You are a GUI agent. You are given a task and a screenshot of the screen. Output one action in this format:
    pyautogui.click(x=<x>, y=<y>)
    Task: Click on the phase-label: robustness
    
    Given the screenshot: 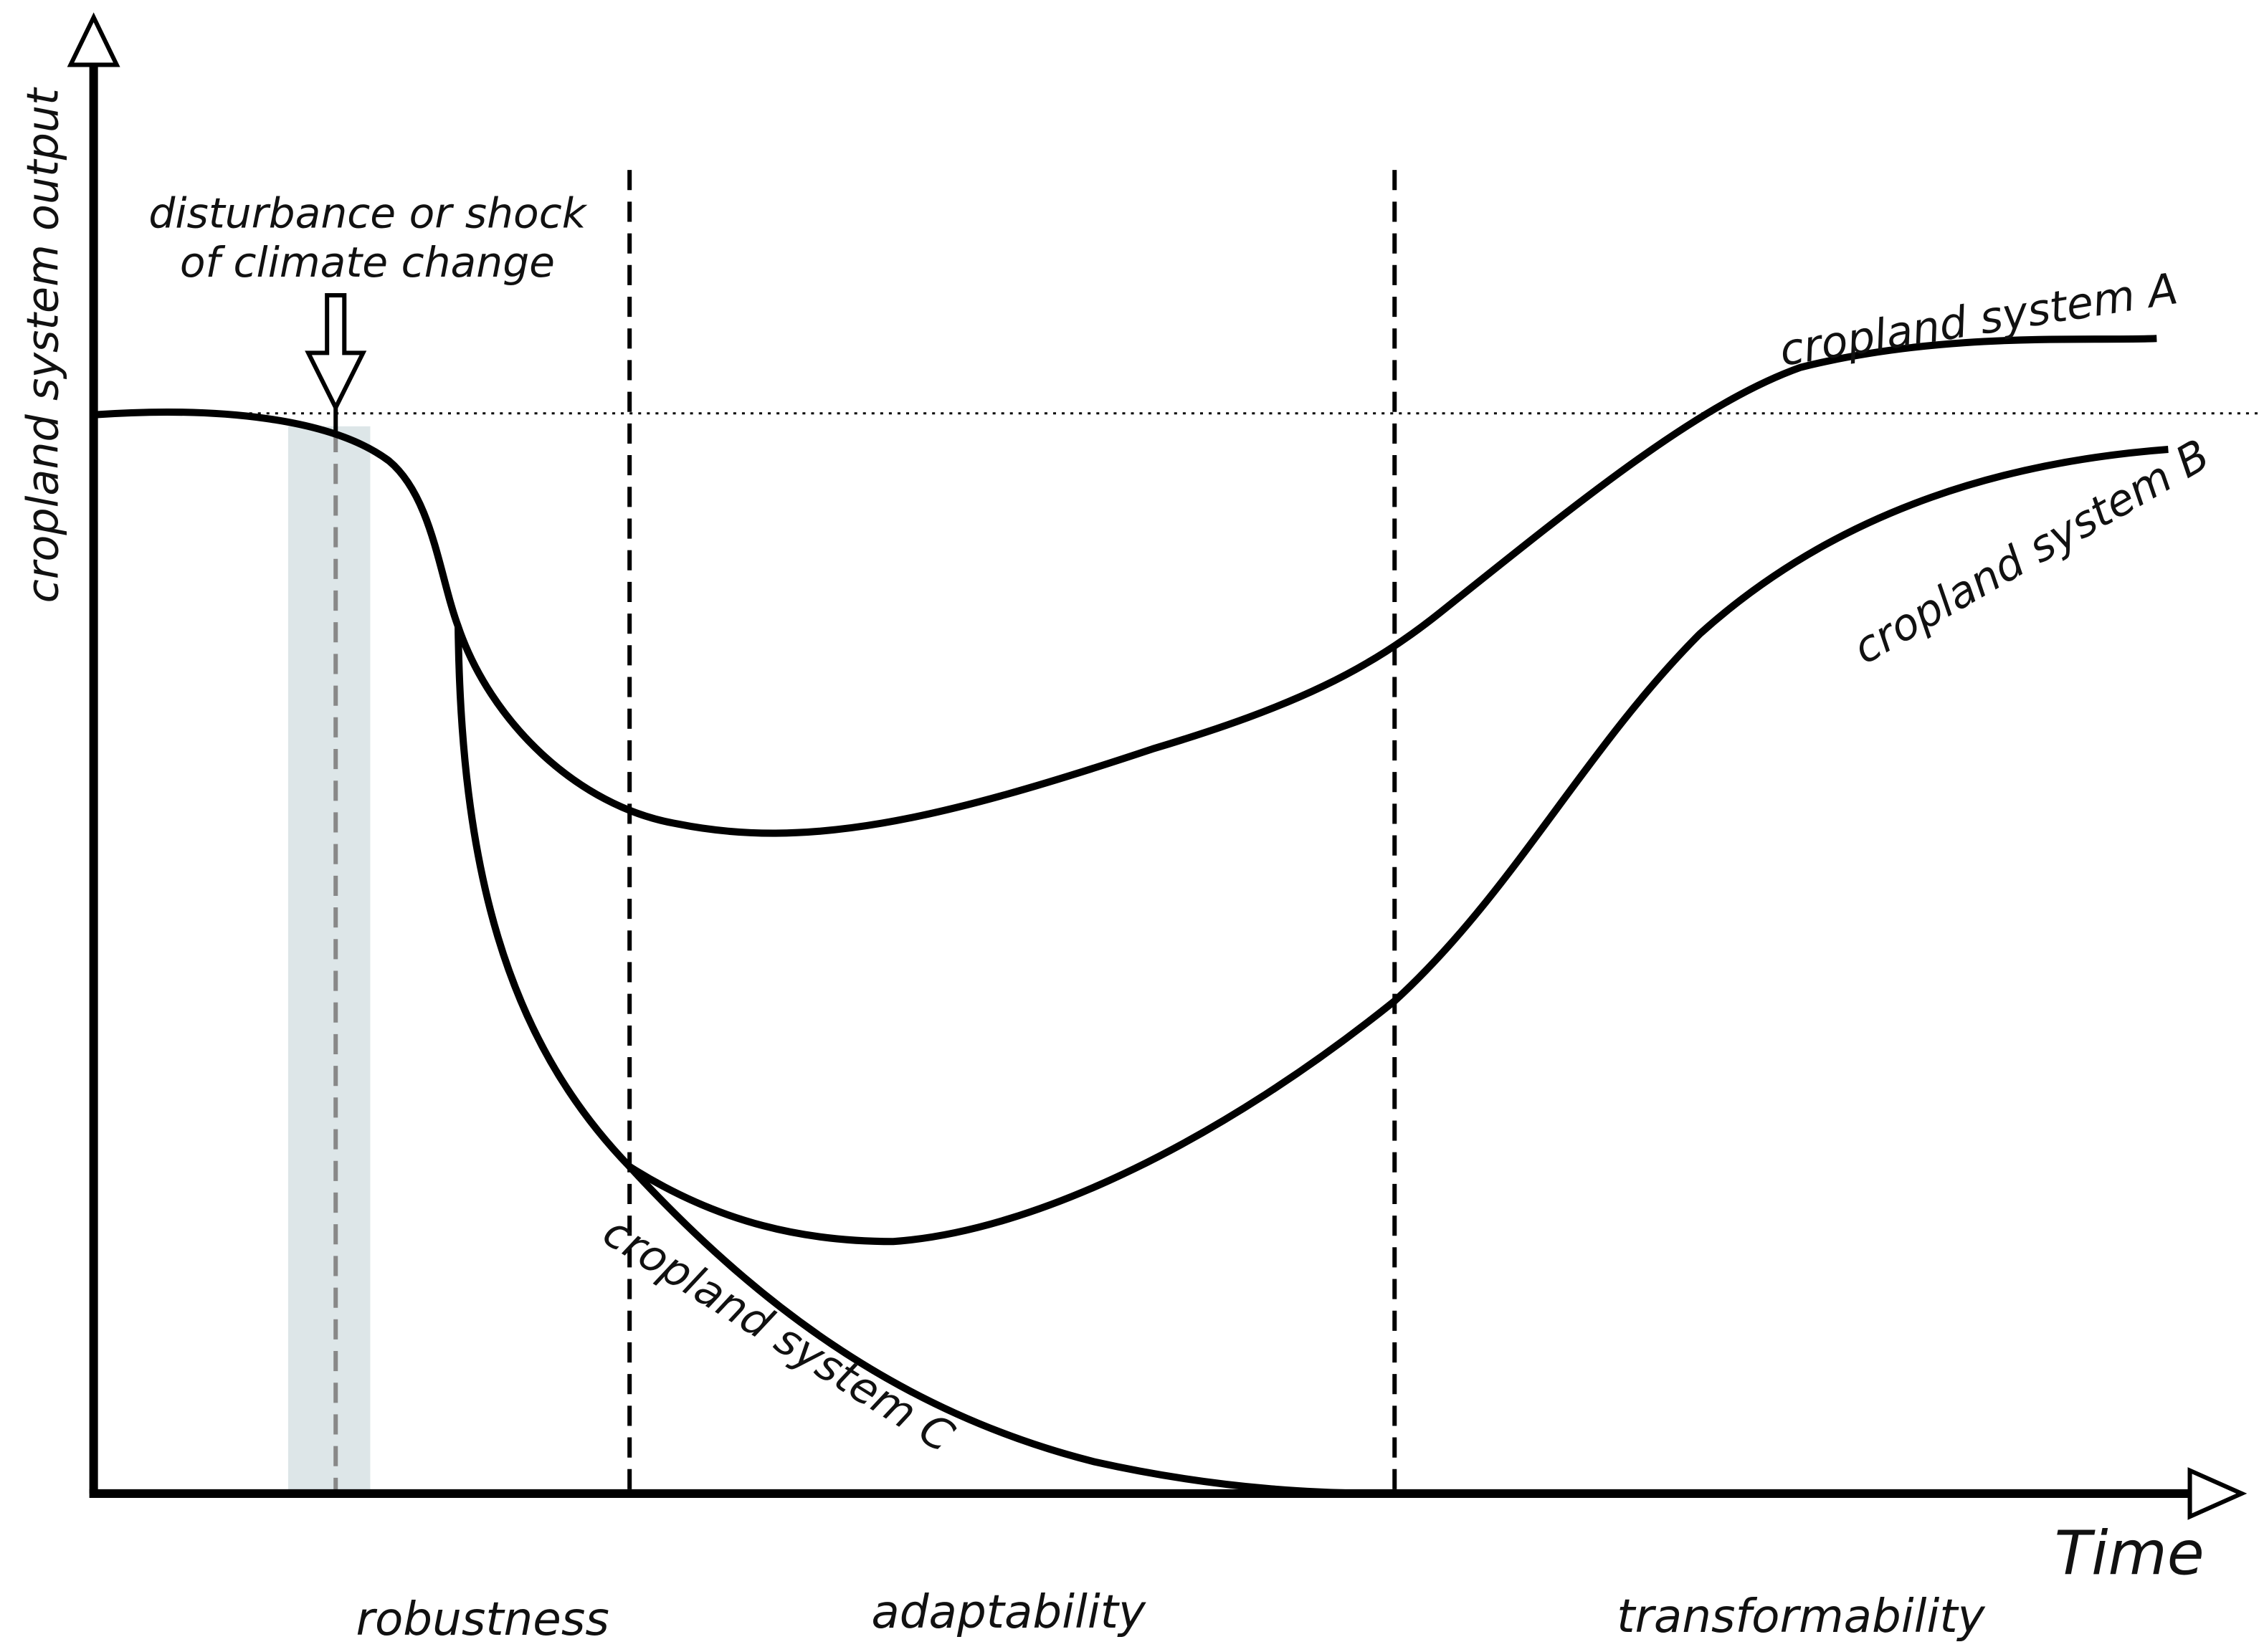 What is the action you would take?
    pyautogui.click(x=482, y=1619)
    